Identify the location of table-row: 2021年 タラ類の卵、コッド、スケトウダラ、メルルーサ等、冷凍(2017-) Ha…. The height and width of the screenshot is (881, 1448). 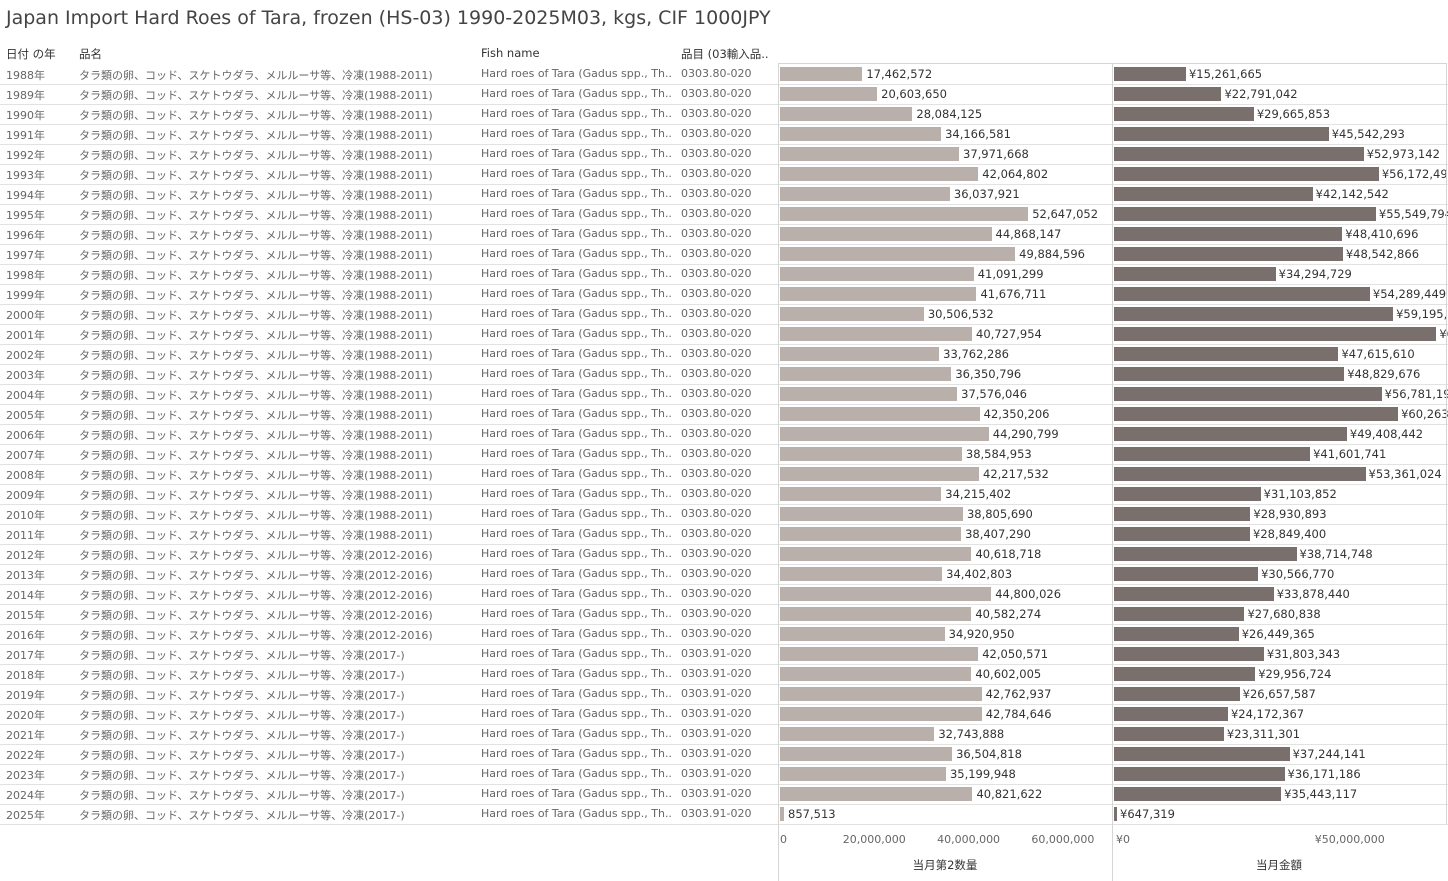
(724, 734).